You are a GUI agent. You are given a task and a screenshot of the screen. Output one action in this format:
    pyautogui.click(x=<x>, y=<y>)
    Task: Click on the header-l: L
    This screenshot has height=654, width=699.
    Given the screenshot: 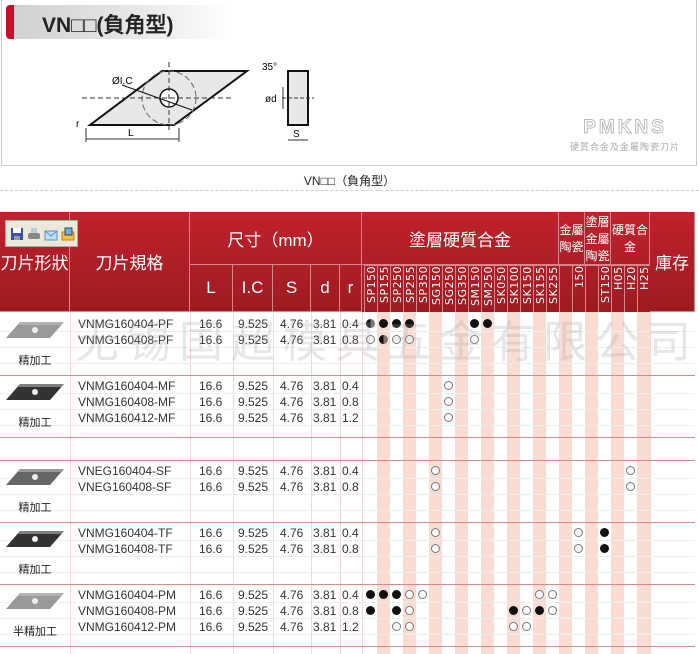 What is the action you would take?
    pyautogui.click(x=211, y=288)
    